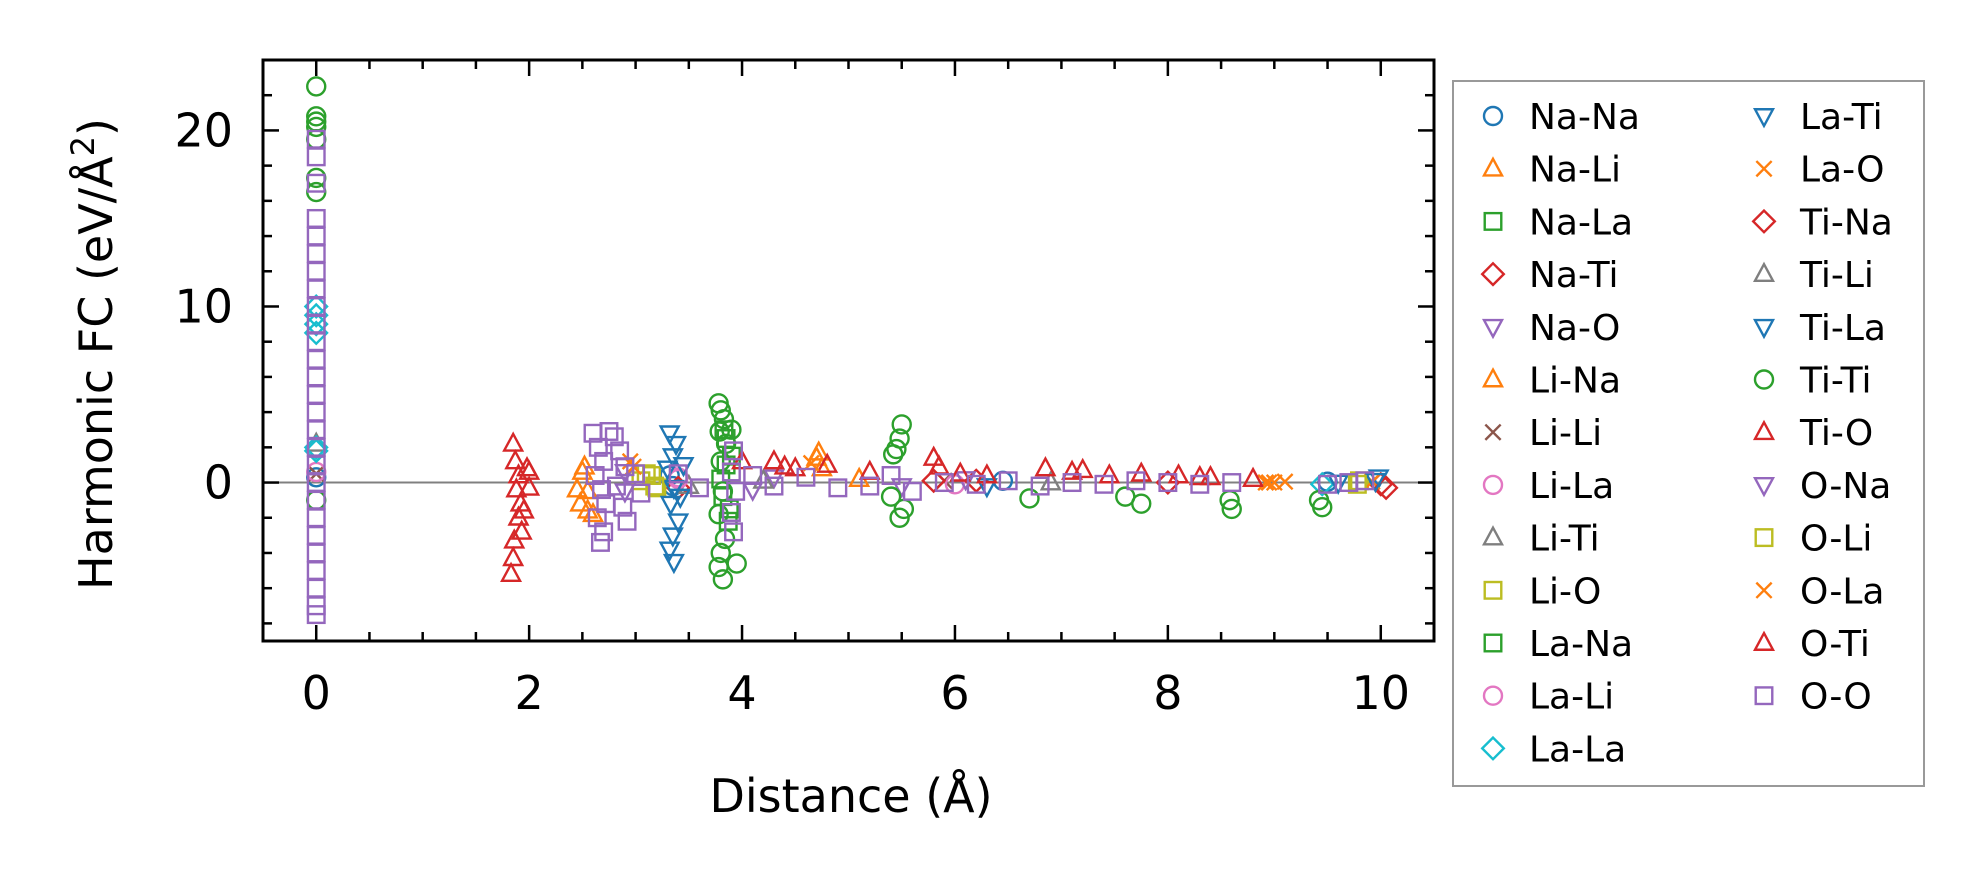  Describe the element at coordinates (954, 693) in the screenshot. I see `x-tick-label: 6` at that location.